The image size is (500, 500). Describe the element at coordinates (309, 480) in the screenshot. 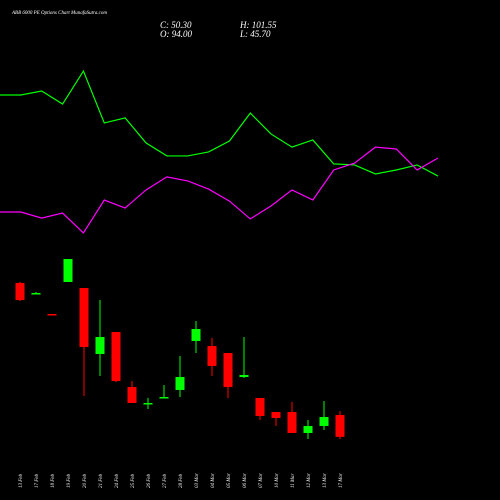

I see `x-tick-label: 12 Mar` at that location.